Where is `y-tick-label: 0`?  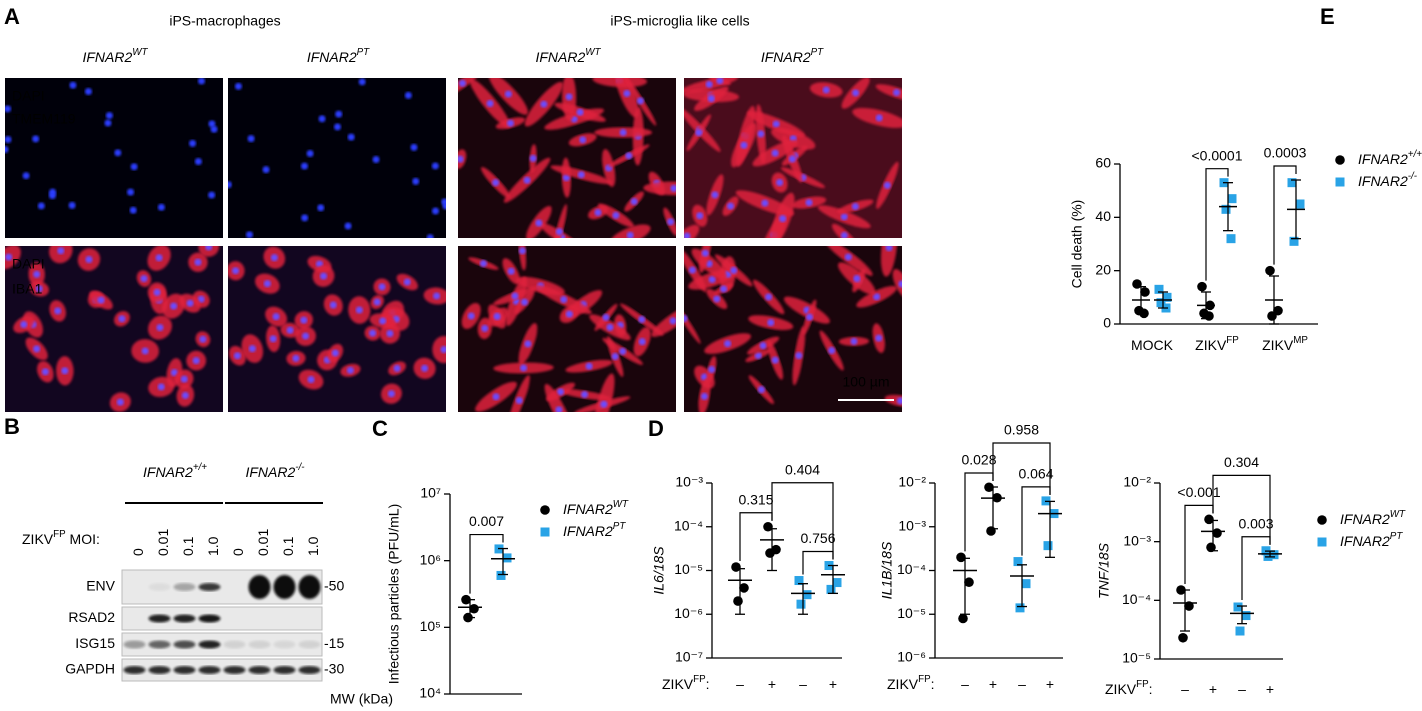
y-tick-label: 0 is located at coordinates (1107, 323).